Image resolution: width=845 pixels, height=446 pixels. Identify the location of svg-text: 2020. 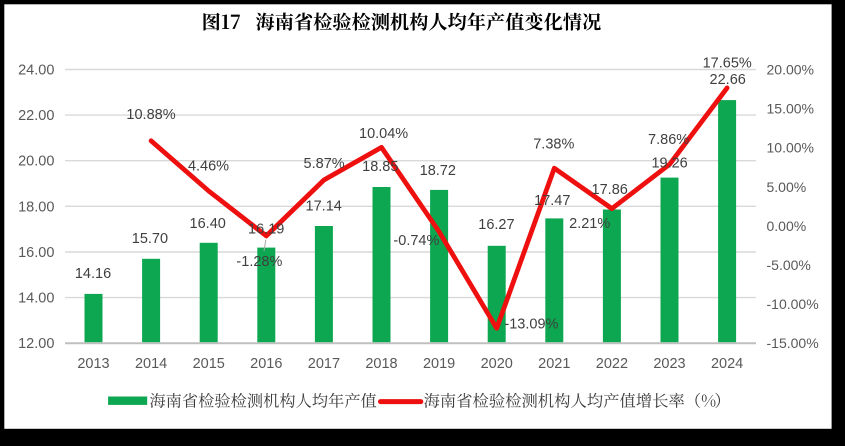
(497, 364).